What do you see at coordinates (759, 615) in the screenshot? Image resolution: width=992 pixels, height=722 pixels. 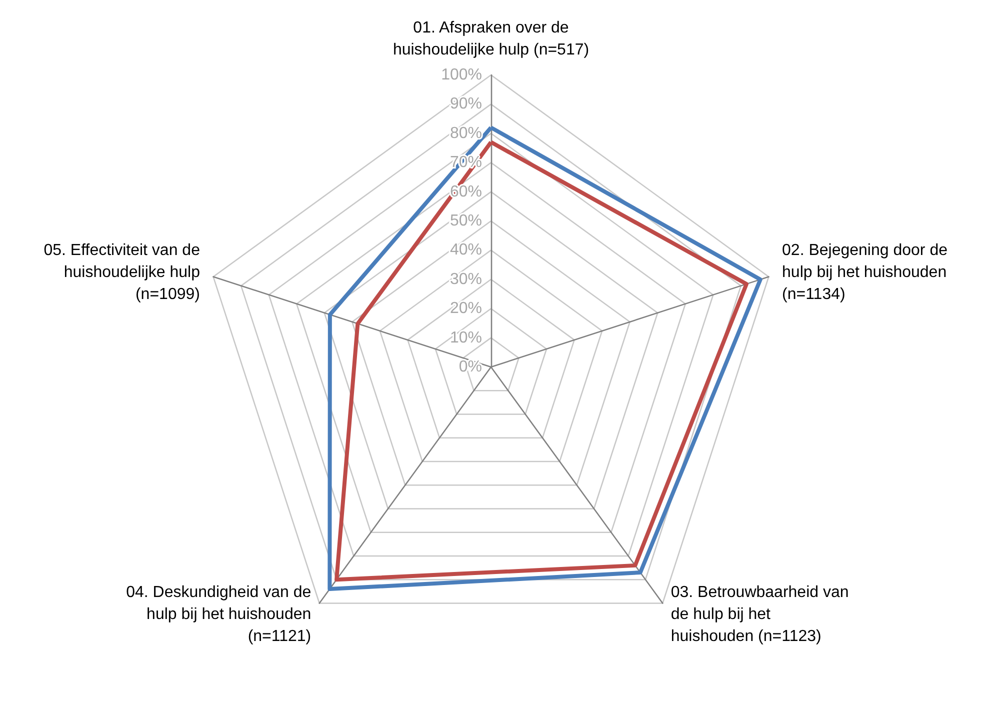 I see `spoke-label: 03. Betrouwbaarheid van de hulp bij het huishouden (n=1123)` at bounding box center [759, 615].